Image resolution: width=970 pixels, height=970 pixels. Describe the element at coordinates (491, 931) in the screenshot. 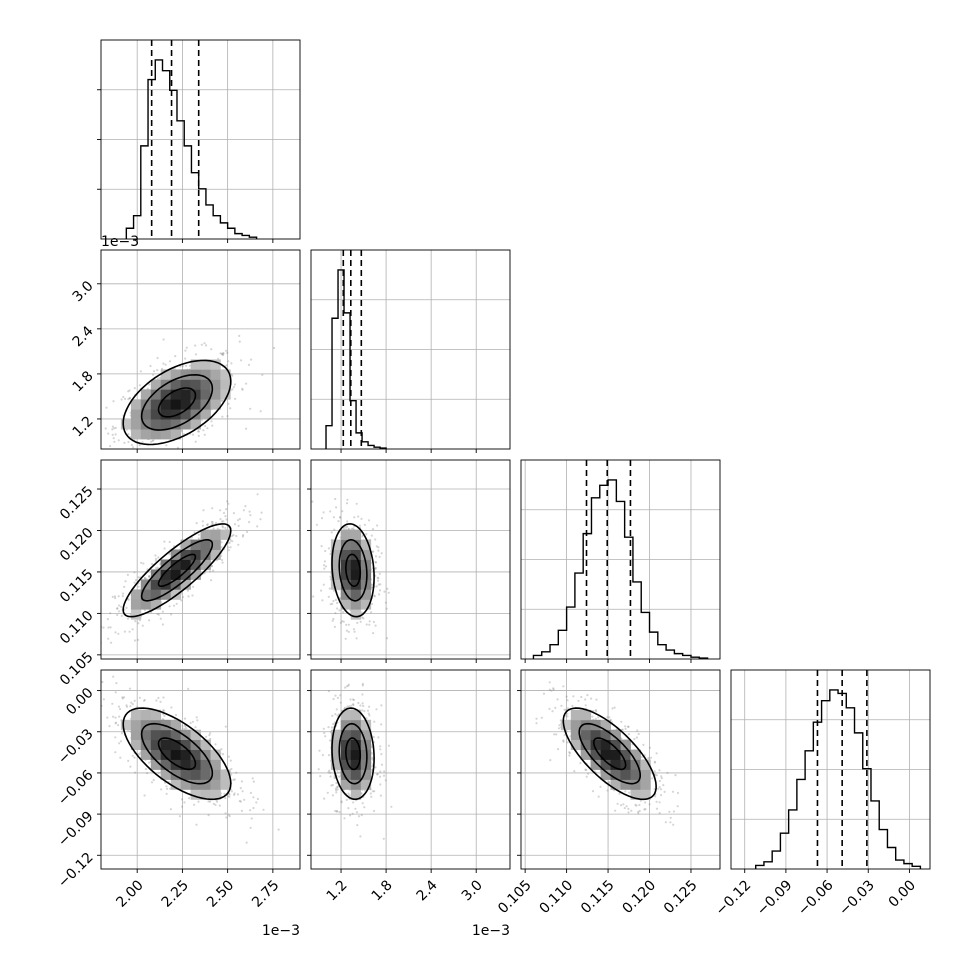

I see `x-offset-label: 1e−3` at that location.